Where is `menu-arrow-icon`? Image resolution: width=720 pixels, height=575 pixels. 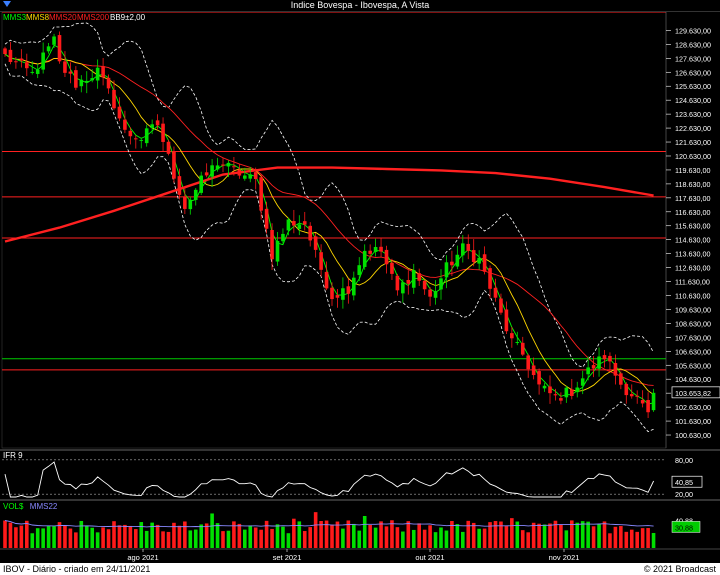
menu-arrow-icon is located at coordinates (7, 4).